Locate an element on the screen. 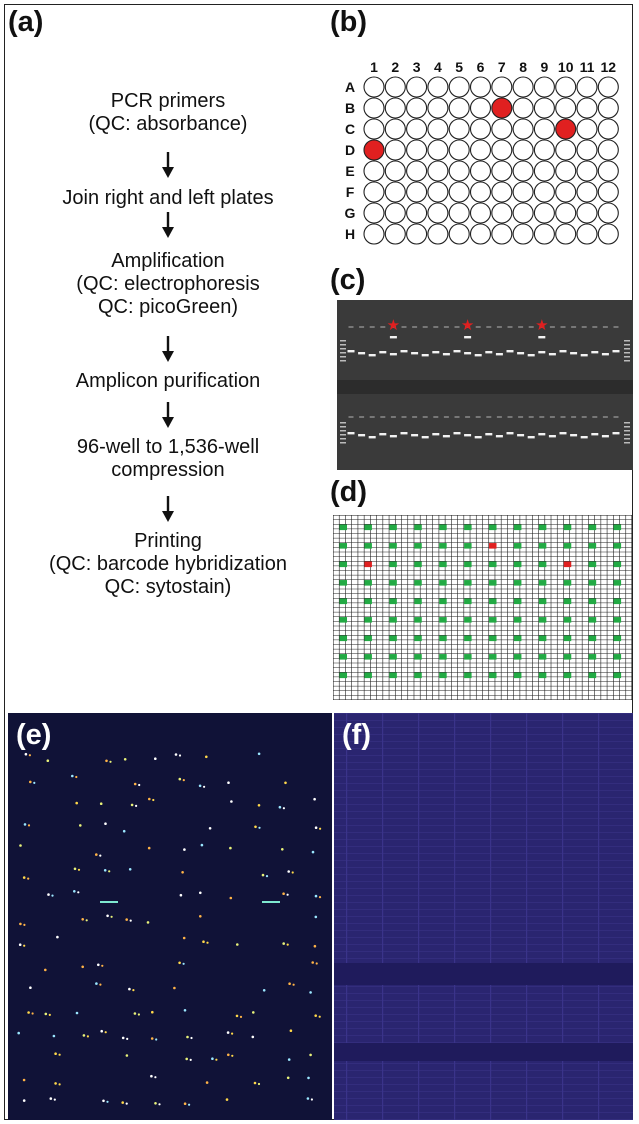 This screenshot has height=1124, width=639. row-label: E is located at coordinates (349, 171).